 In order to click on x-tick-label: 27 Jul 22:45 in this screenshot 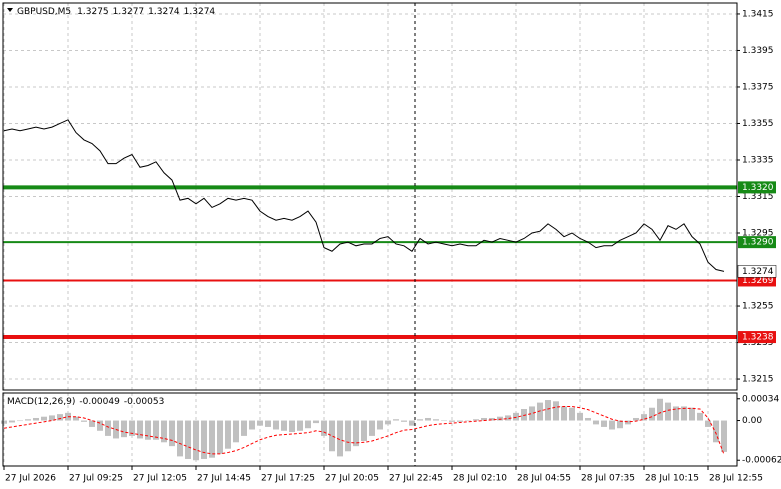, I will do `click(416, 479)`.